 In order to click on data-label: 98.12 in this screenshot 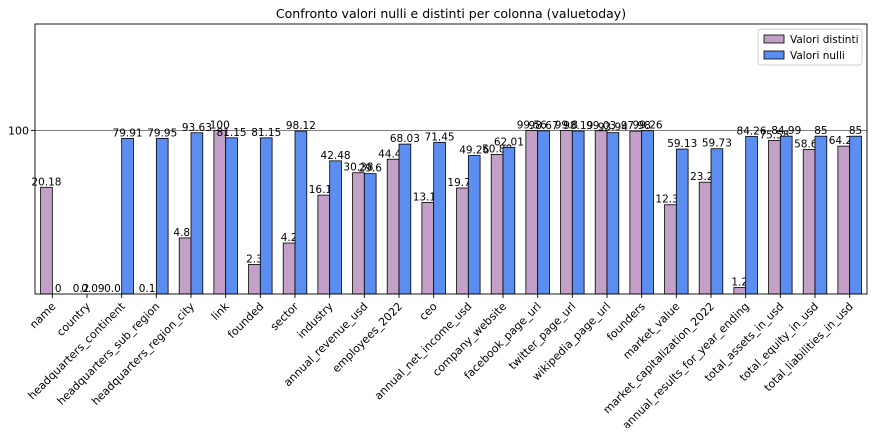, I will do `click(301, 126)`.